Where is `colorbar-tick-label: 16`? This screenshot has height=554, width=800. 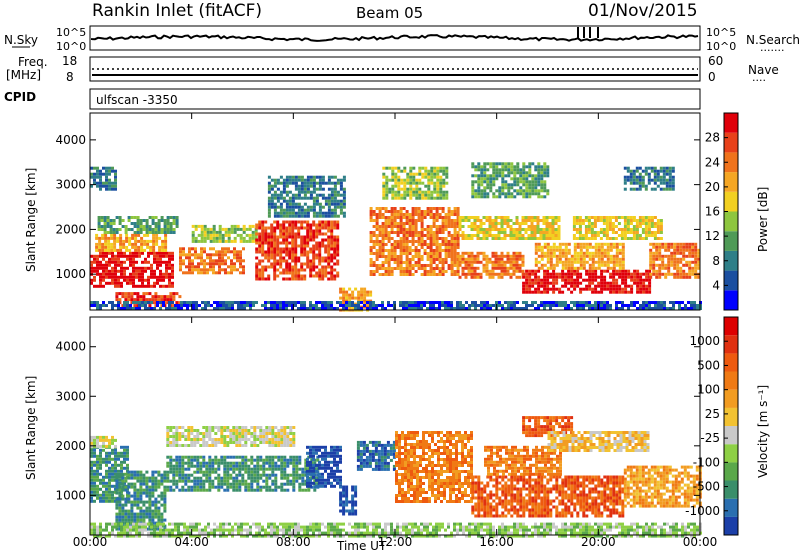 colorbar-tick-label: 16 is located at coordinates (712, 212).